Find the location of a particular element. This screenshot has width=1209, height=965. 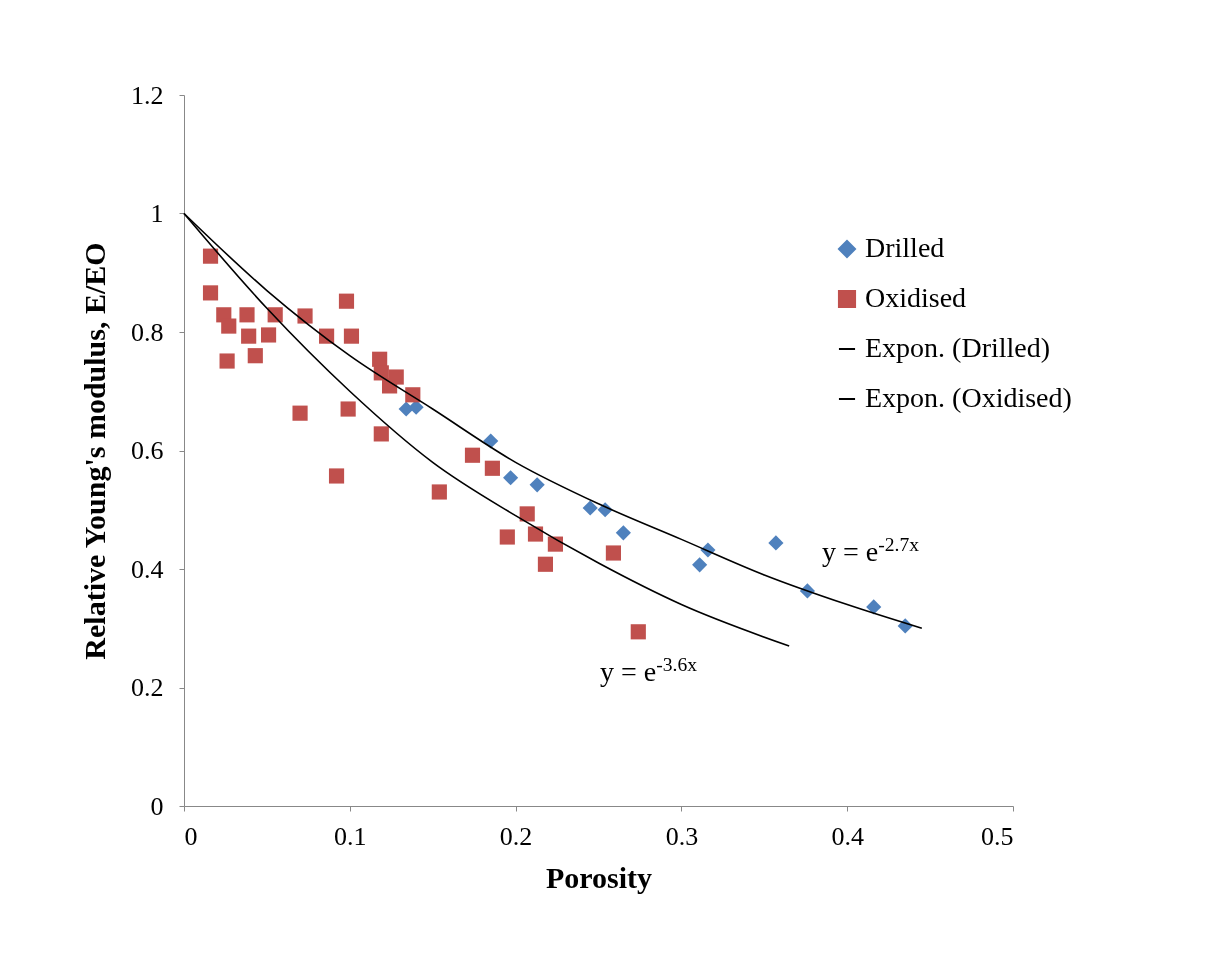

x-tick-label: 0.1 is located at coordinates (350, 836).